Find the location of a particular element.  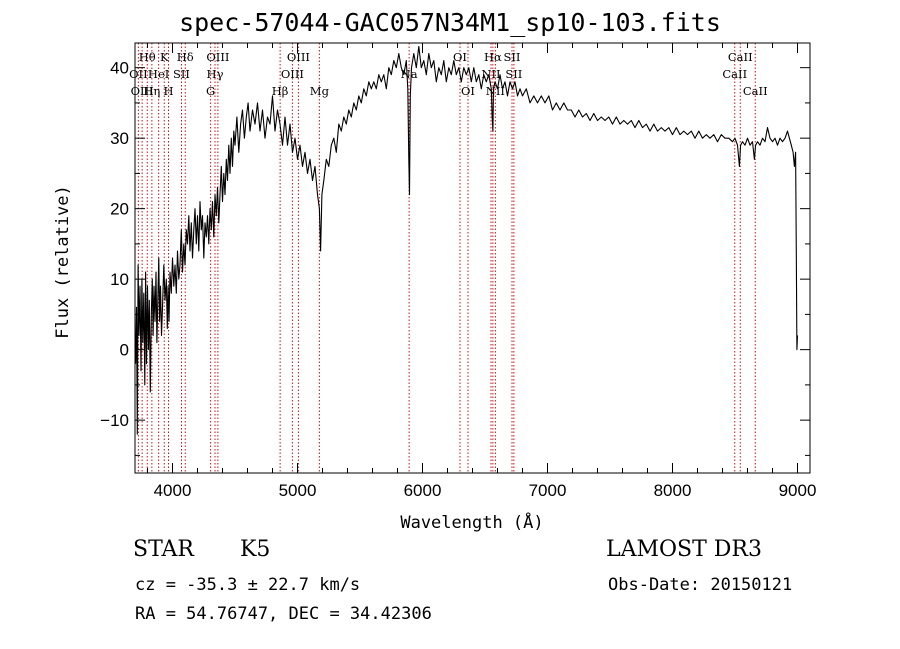

spectral-line-label: K is located at coordinates (164, 57).